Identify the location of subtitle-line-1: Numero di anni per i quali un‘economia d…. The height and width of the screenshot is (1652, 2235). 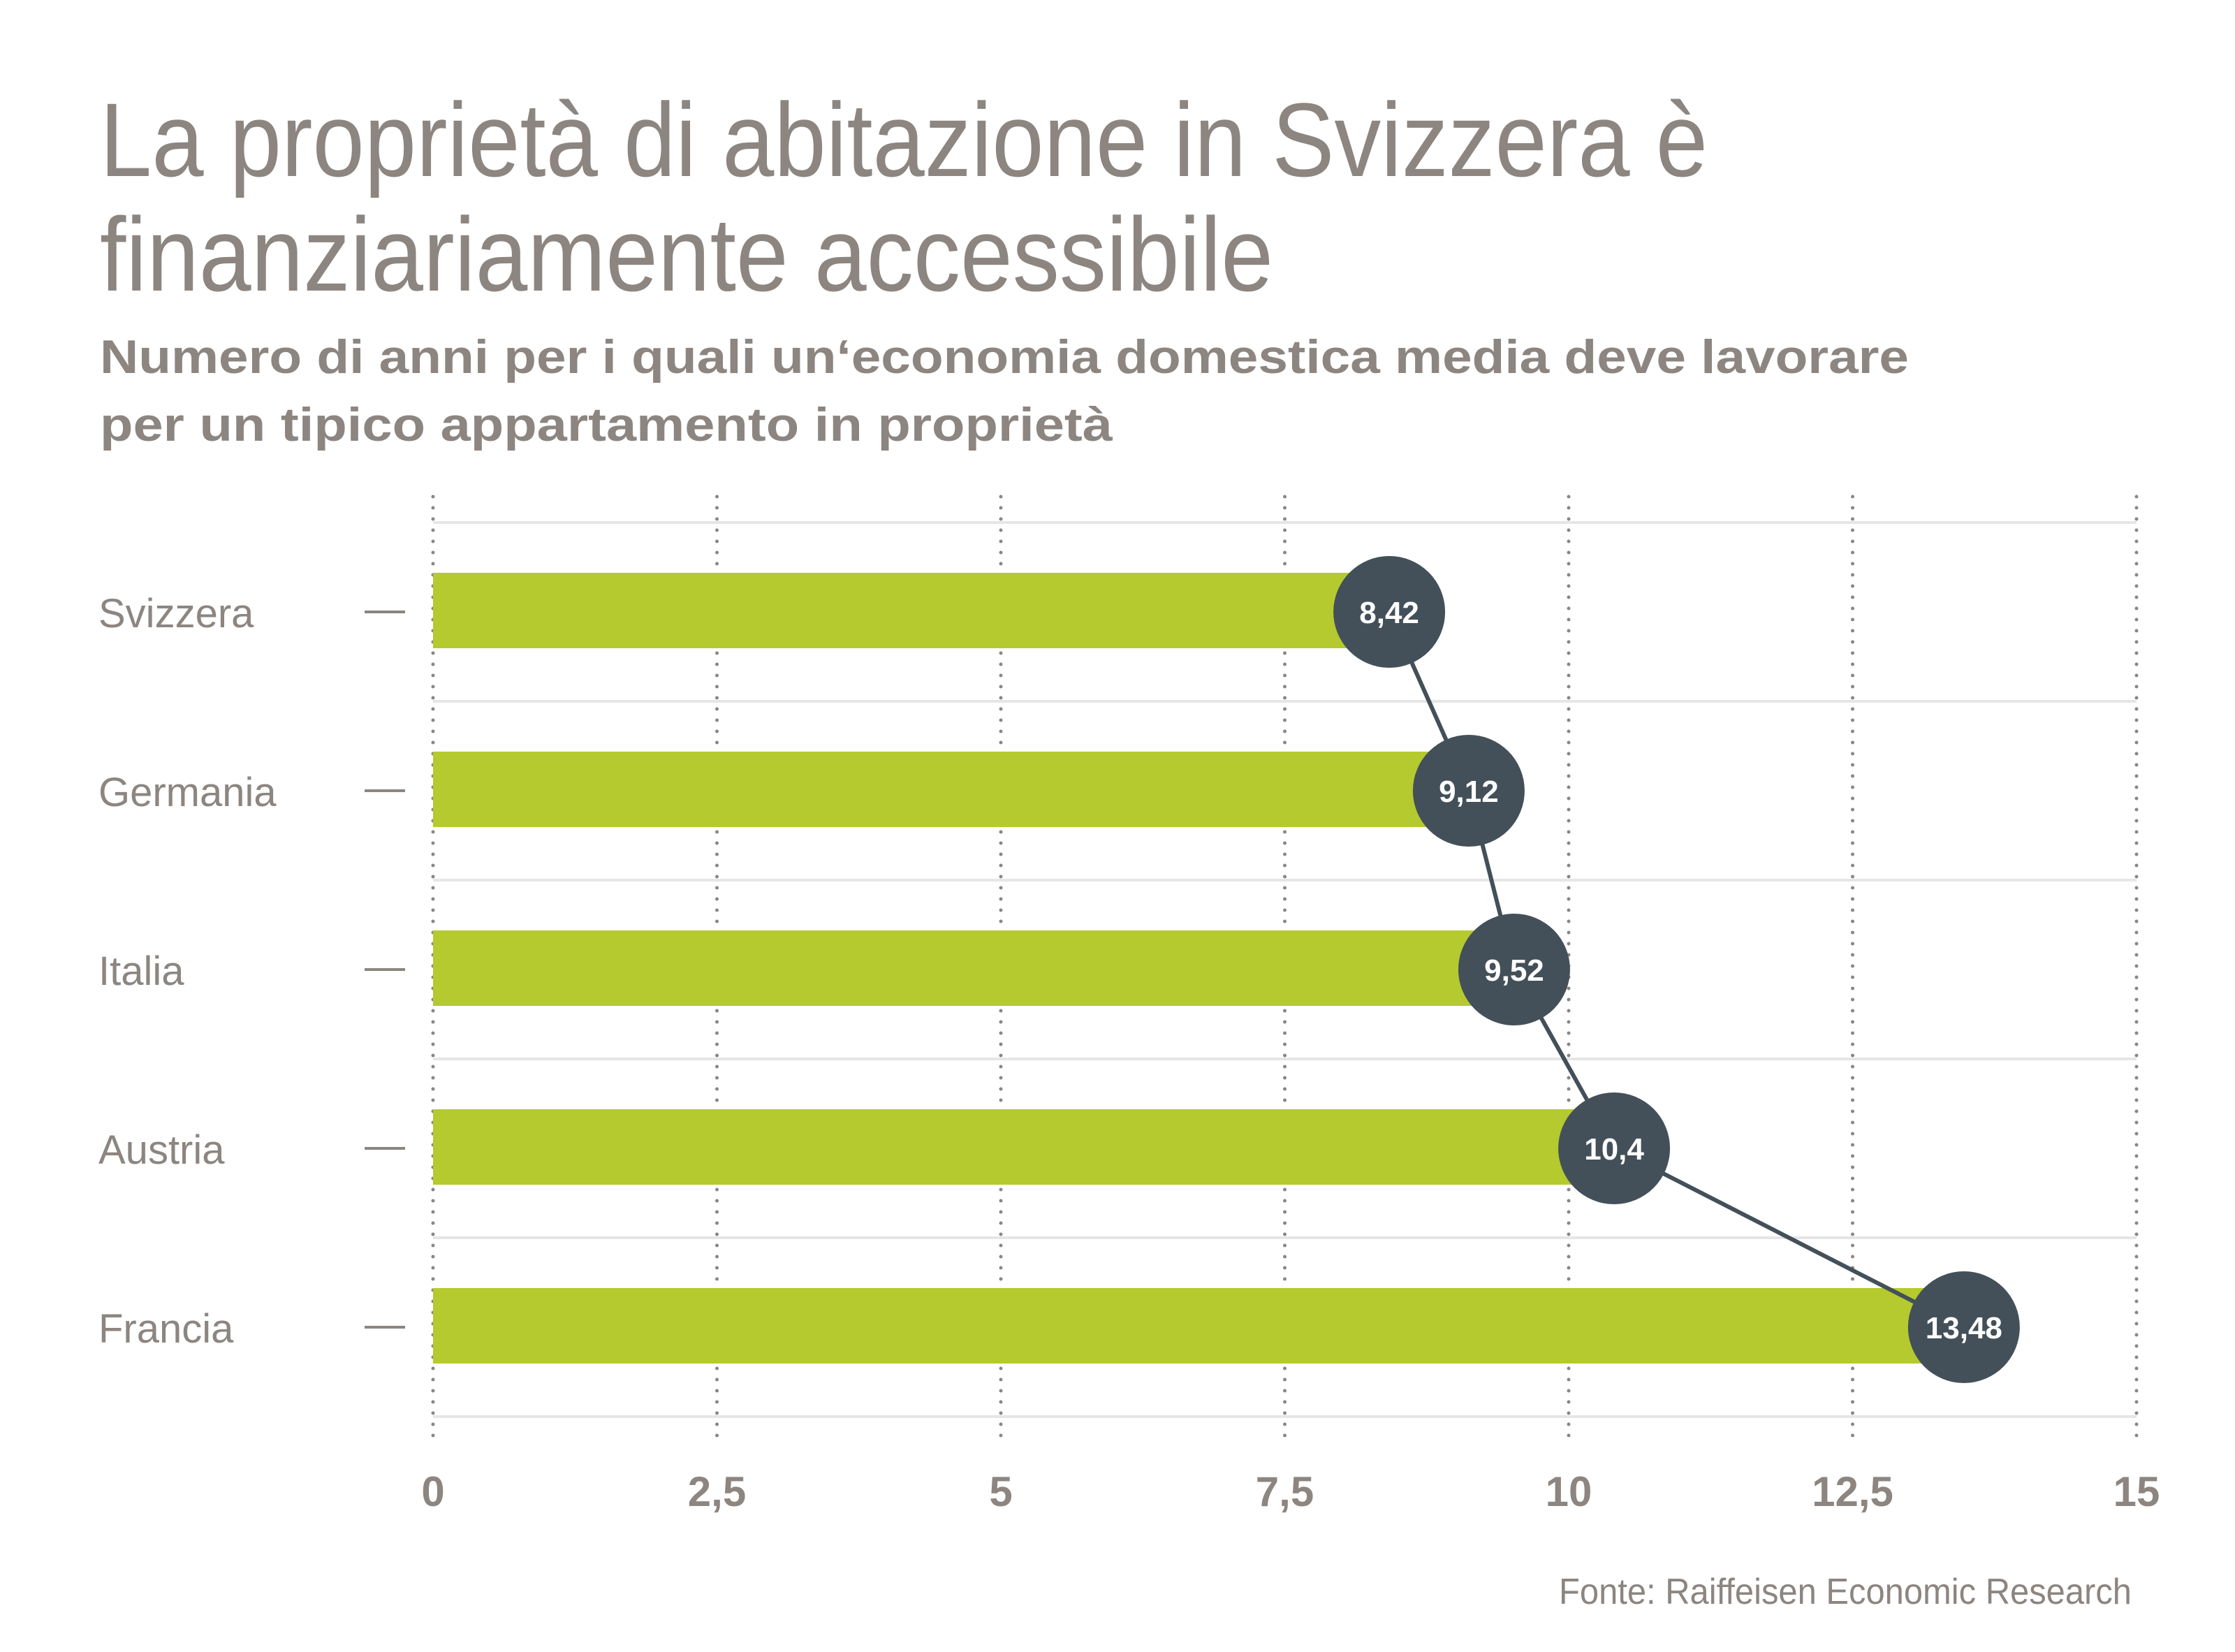
(1005, 356).